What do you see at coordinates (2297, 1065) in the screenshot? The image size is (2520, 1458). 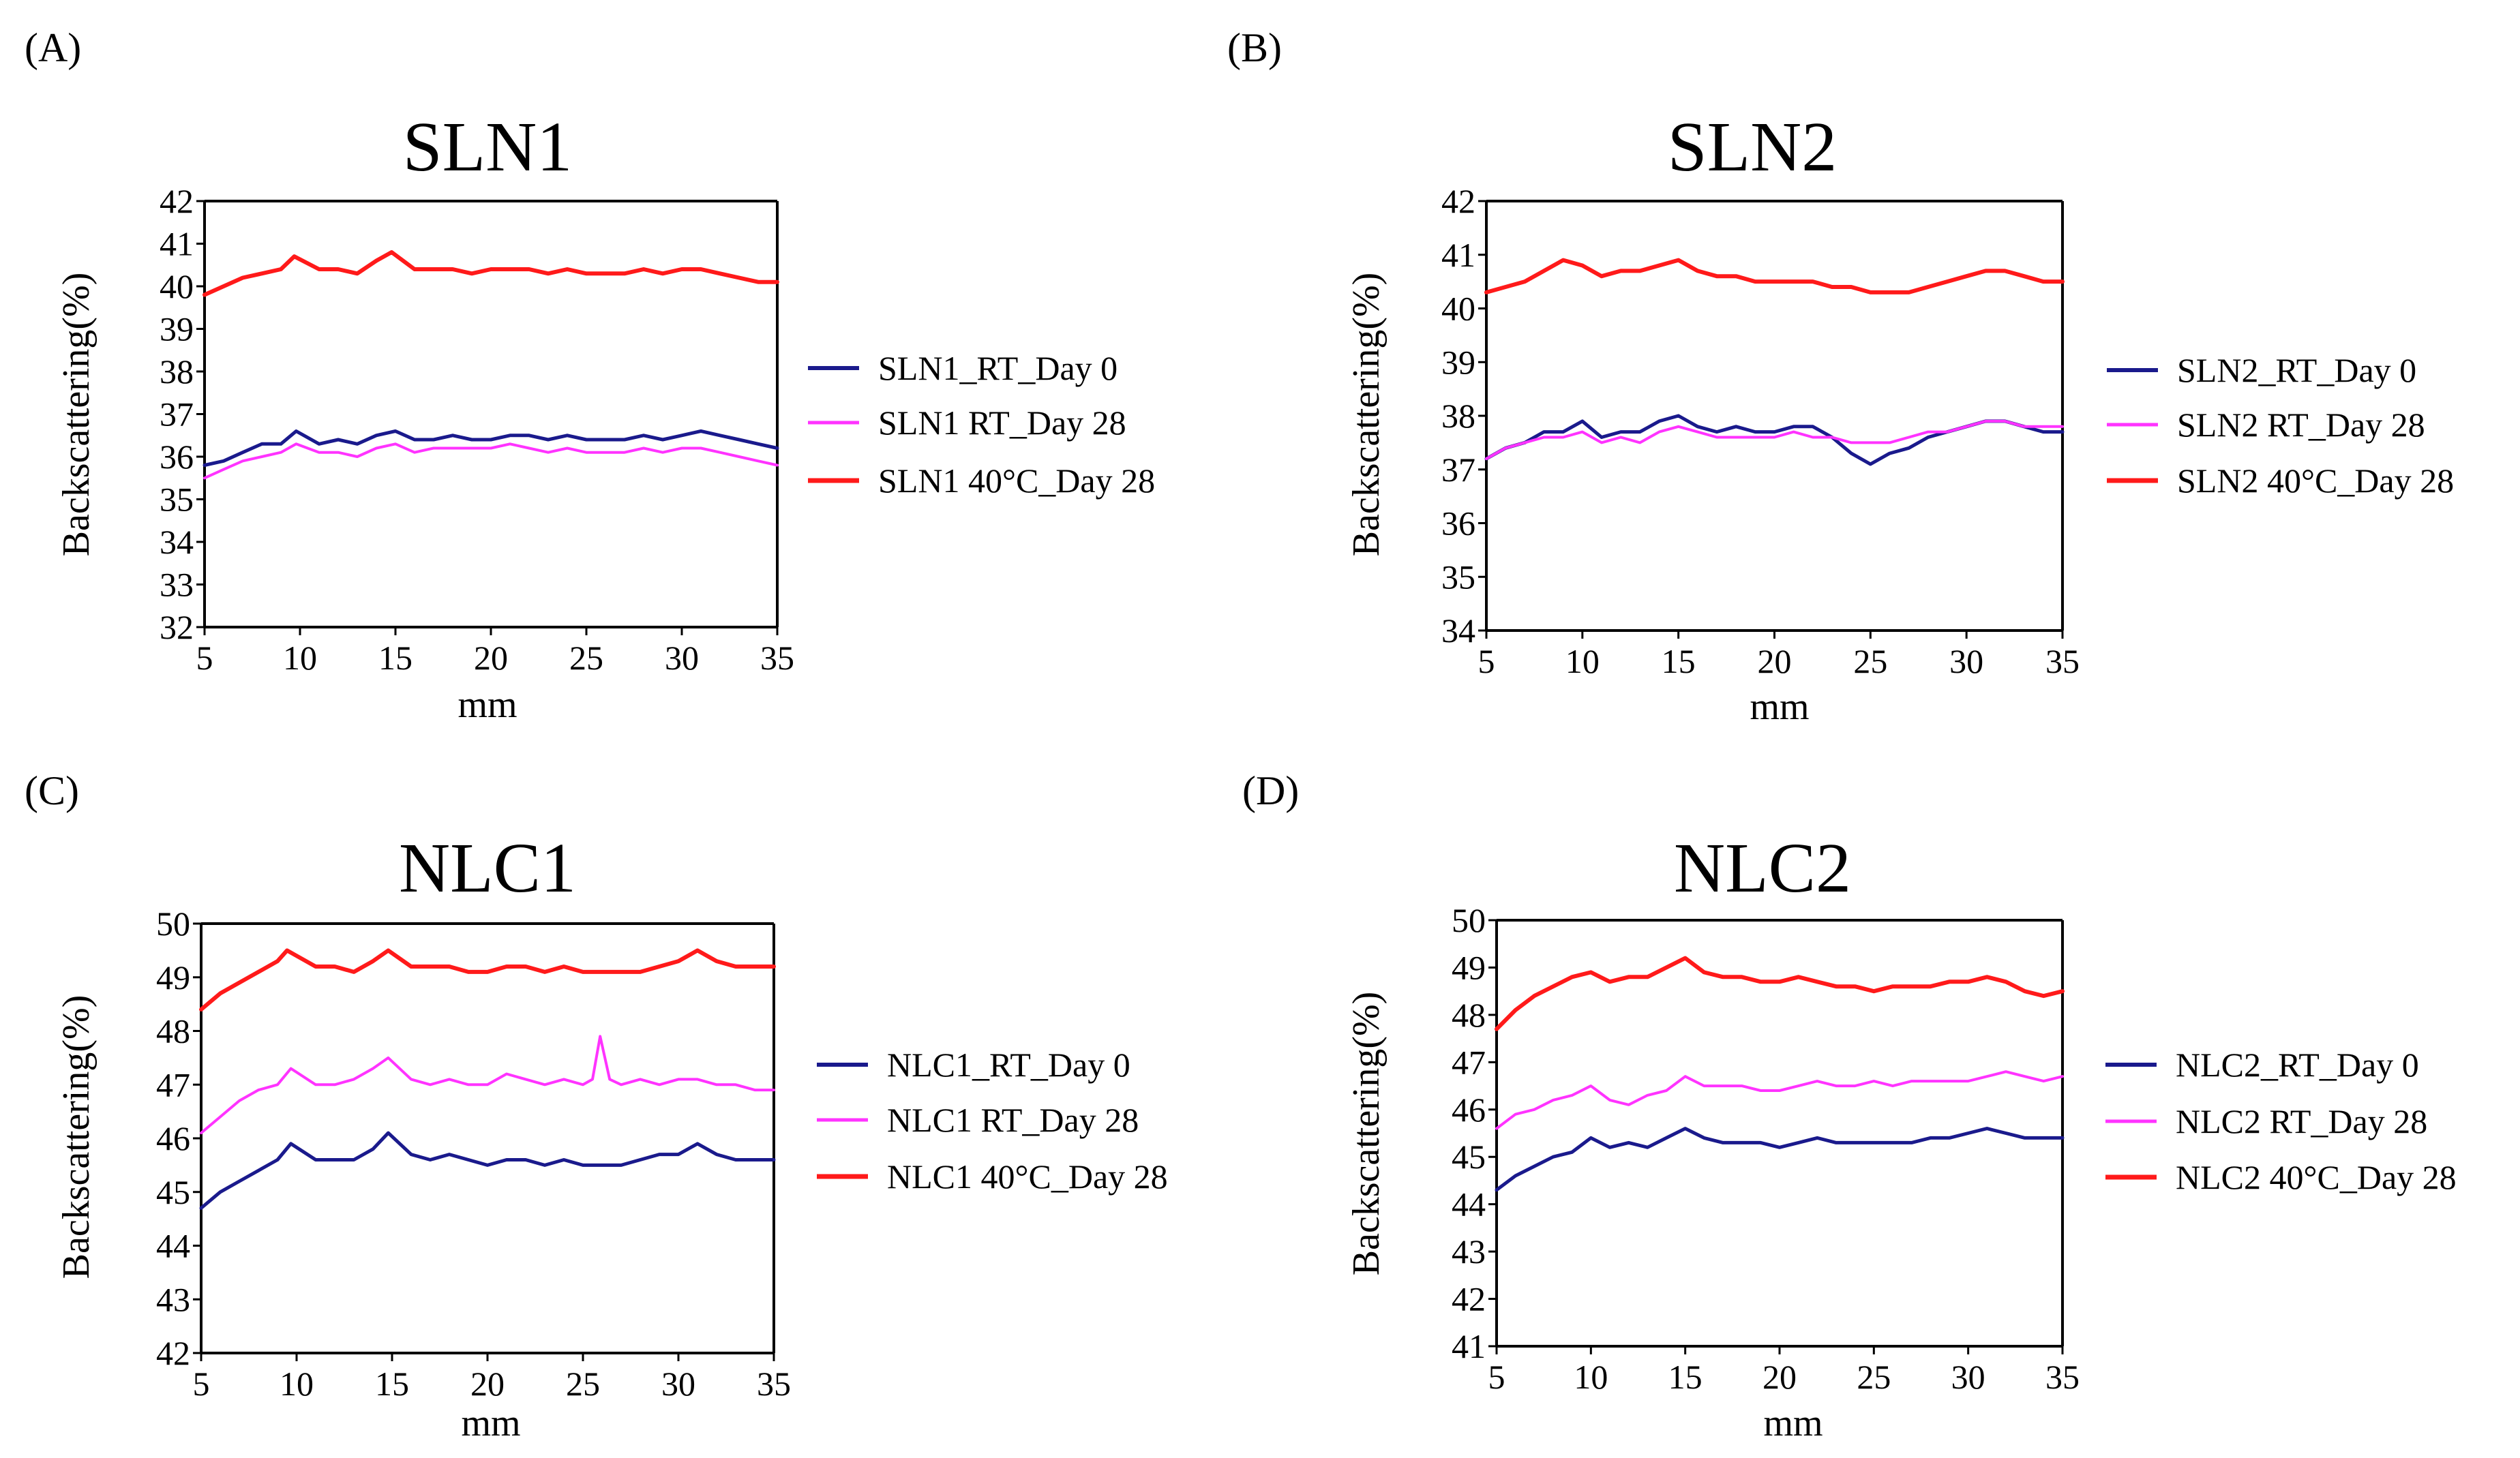 I see `legend-label: NLC2_RT_Day 0` at bounding box center [2297, 1065].